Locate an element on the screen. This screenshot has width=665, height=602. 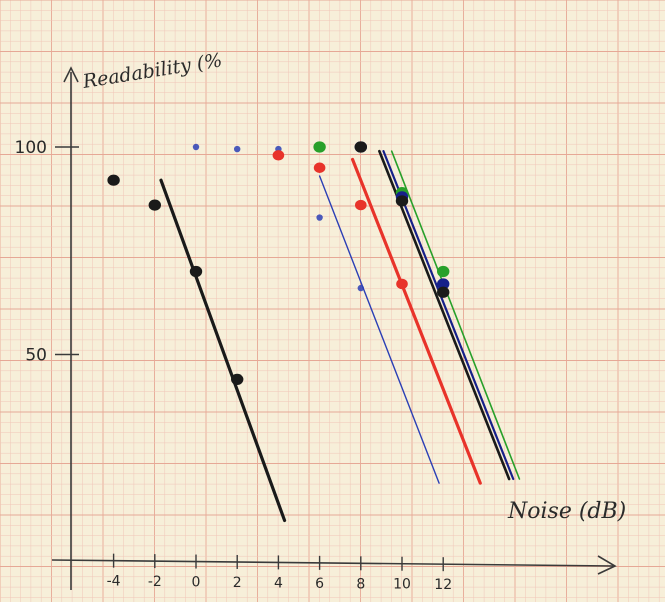
fit-line-green is located at coordinates (455, 315).